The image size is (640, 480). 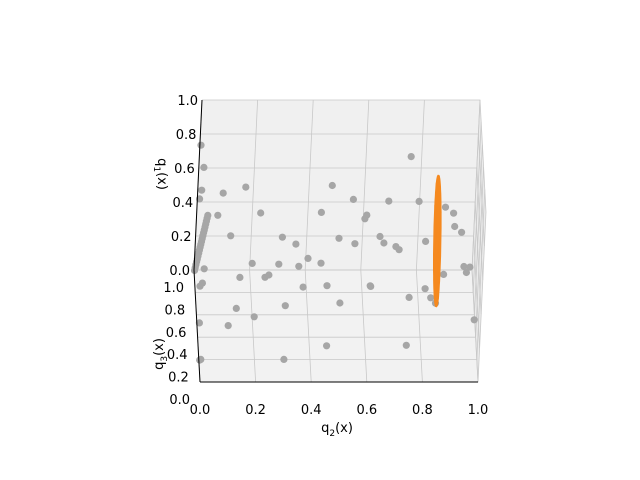 I want to click on z-tick-4: 0.8, so click(x=186, y=135).